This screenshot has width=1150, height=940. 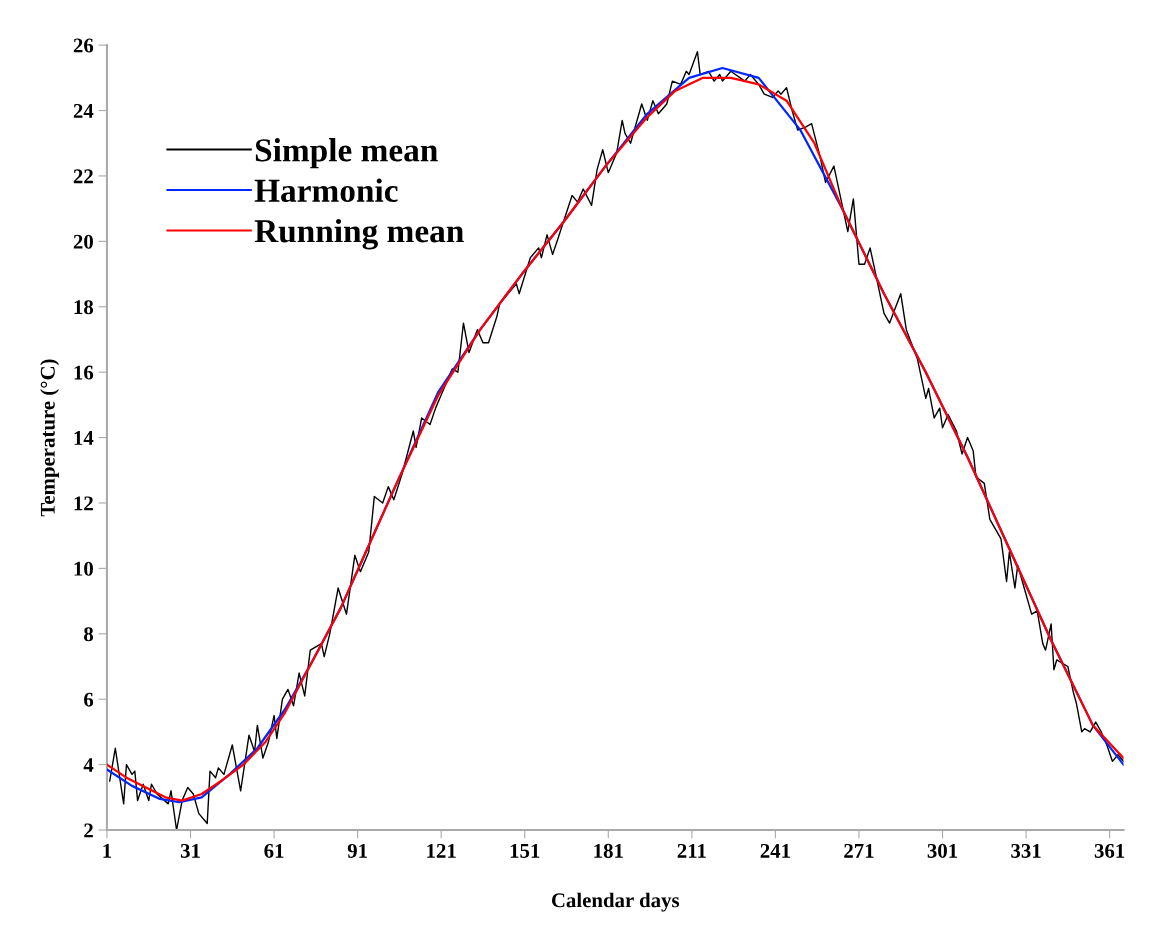 I want to click on y-tick-label: 20, so click(x=83, y=241).